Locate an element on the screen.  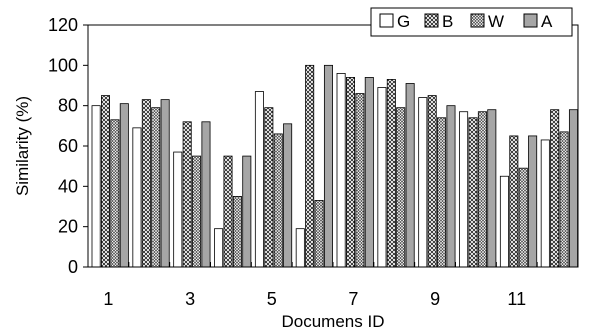
y-axis-label: Similarity (%) is located at coordinates (22, 146).